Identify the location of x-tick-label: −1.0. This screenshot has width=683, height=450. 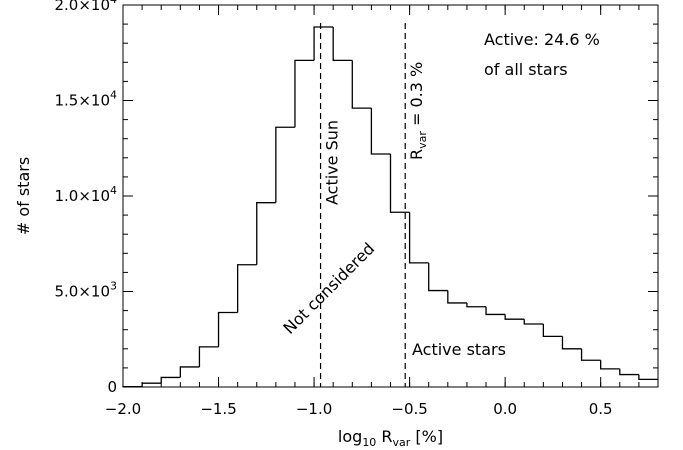
(314, 409).